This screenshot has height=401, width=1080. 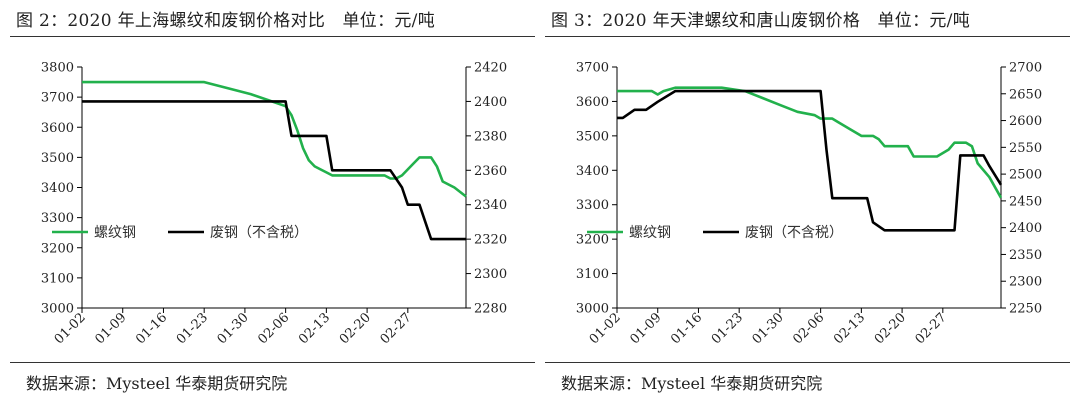 What do you see at coordinates (490, 309) in the screenshot?
I see `y-right-tick-label: 2280` at bounding box center [490, 309].